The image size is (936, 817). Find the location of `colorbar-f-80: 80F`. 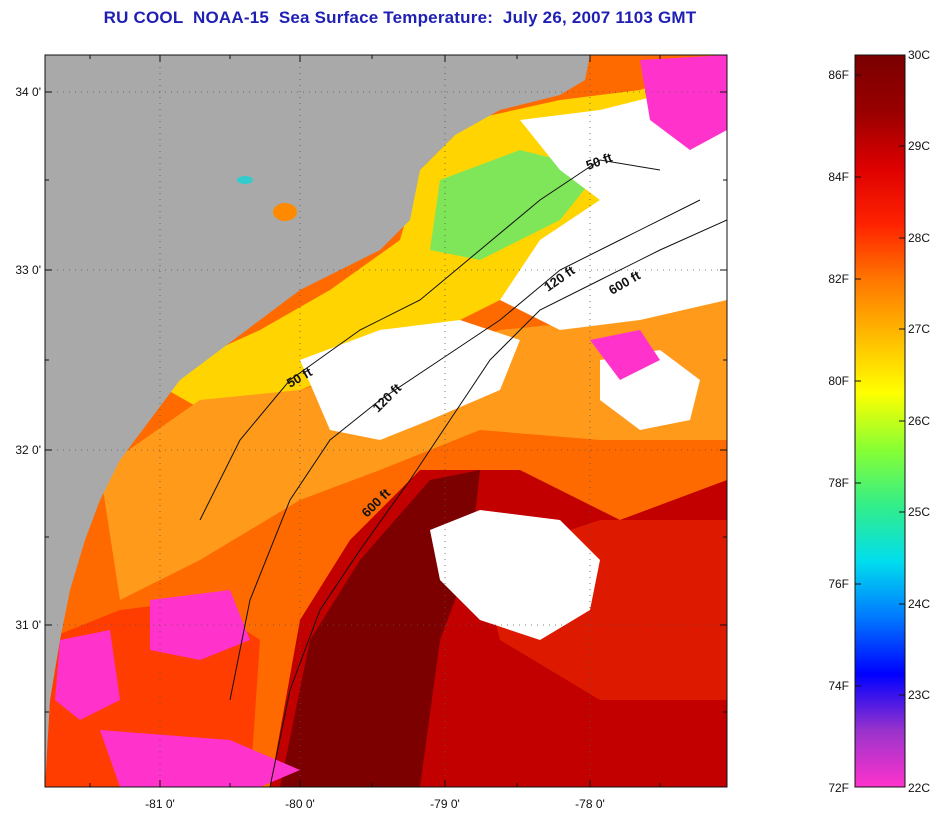

colorbar-f-80: 80F is located at coordinates (838, 381).